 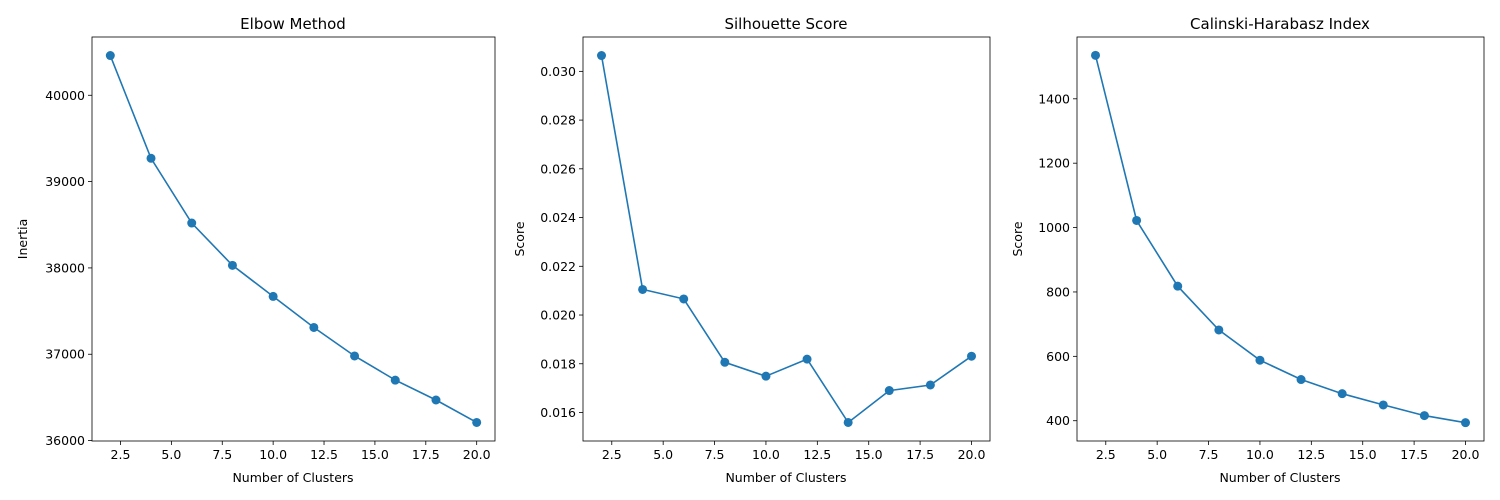 I want to click on y-tick-label: 1400, so click(x=1054, y=98).